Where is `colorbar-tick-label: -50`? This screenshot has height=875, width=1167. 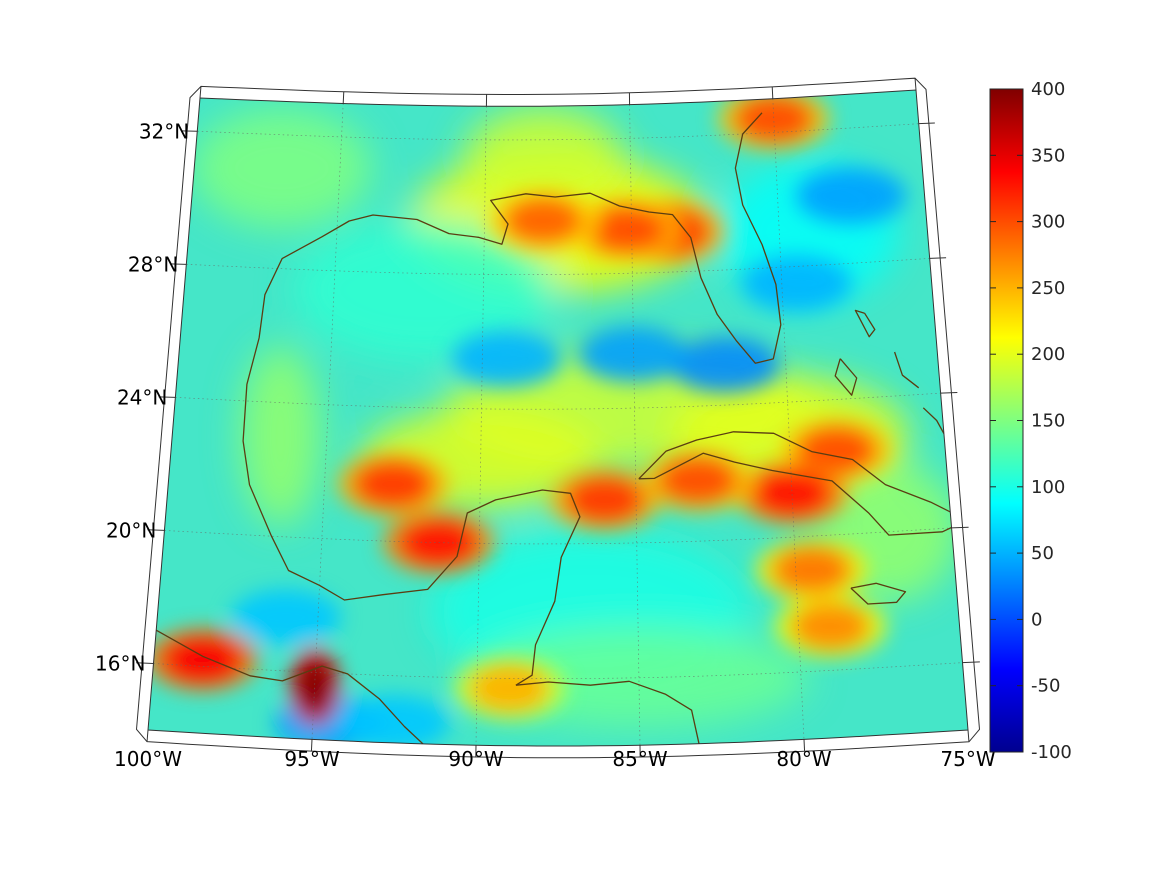 colorbar-tick-label: -50 is located at coordinates (1045, 686).